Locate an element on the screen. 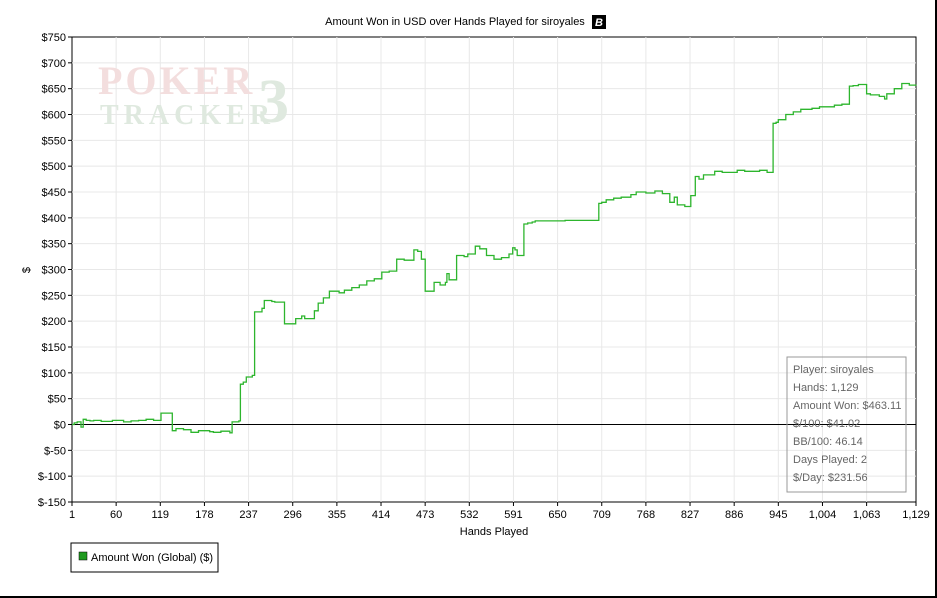 The image size is (937, 598). x-tick-label: 414 is located at coordinates (381, 515).